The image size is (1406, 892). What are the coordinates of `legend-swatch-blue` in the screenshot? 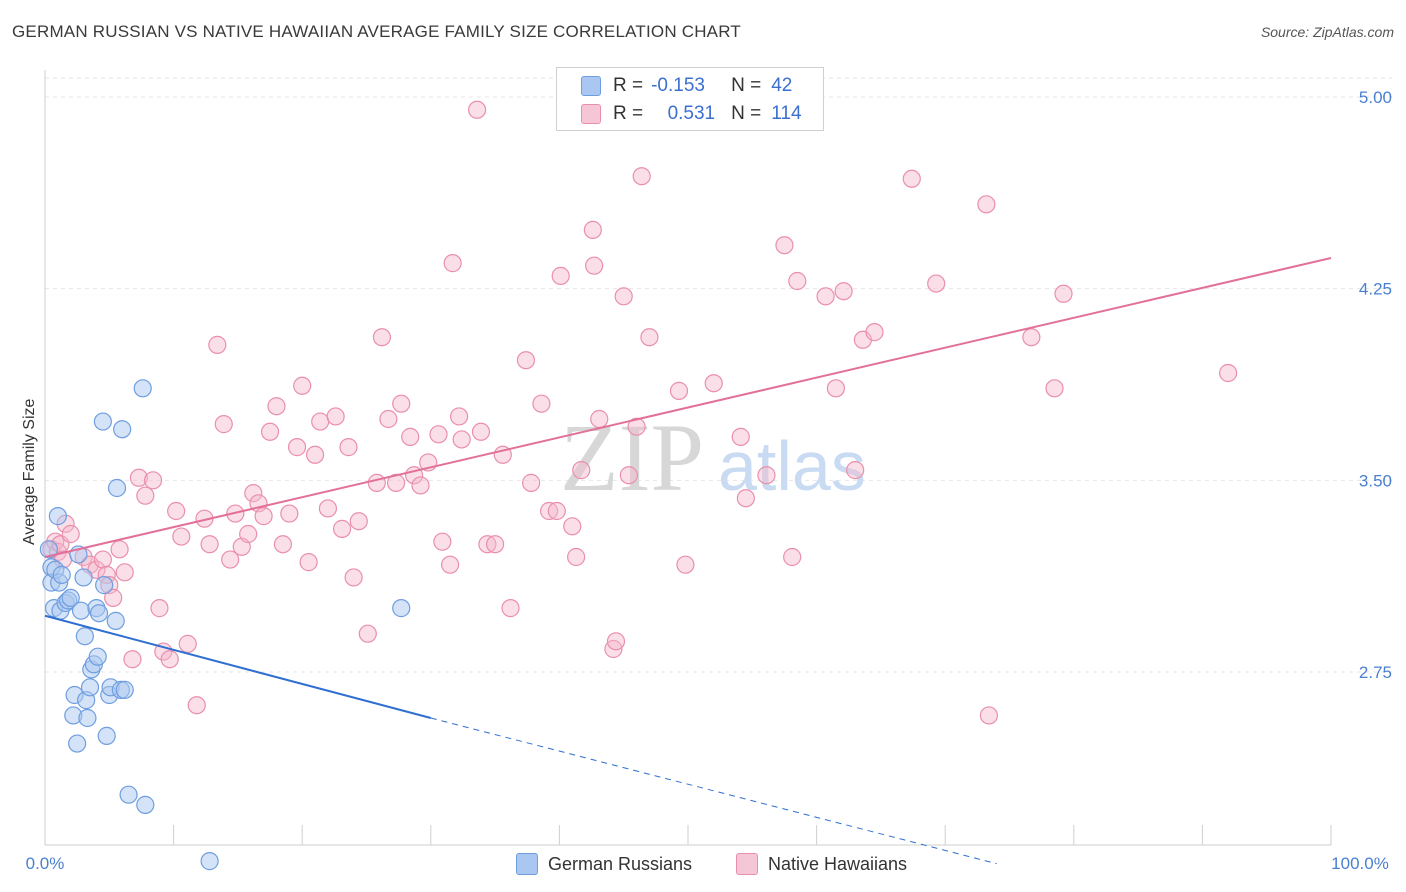 It's located at (591, 86).